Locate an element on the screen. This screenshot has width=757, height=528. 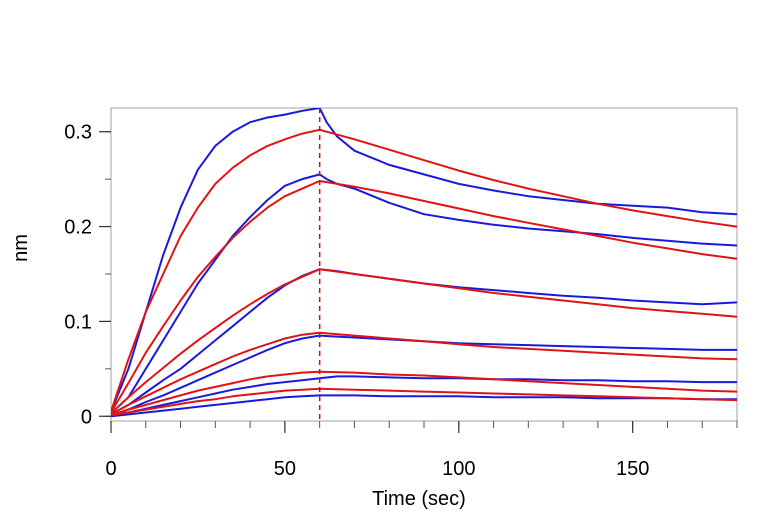
y-axis-ticks: 0 0.1 0.2 0.3 is located at coordinates (87, 275).